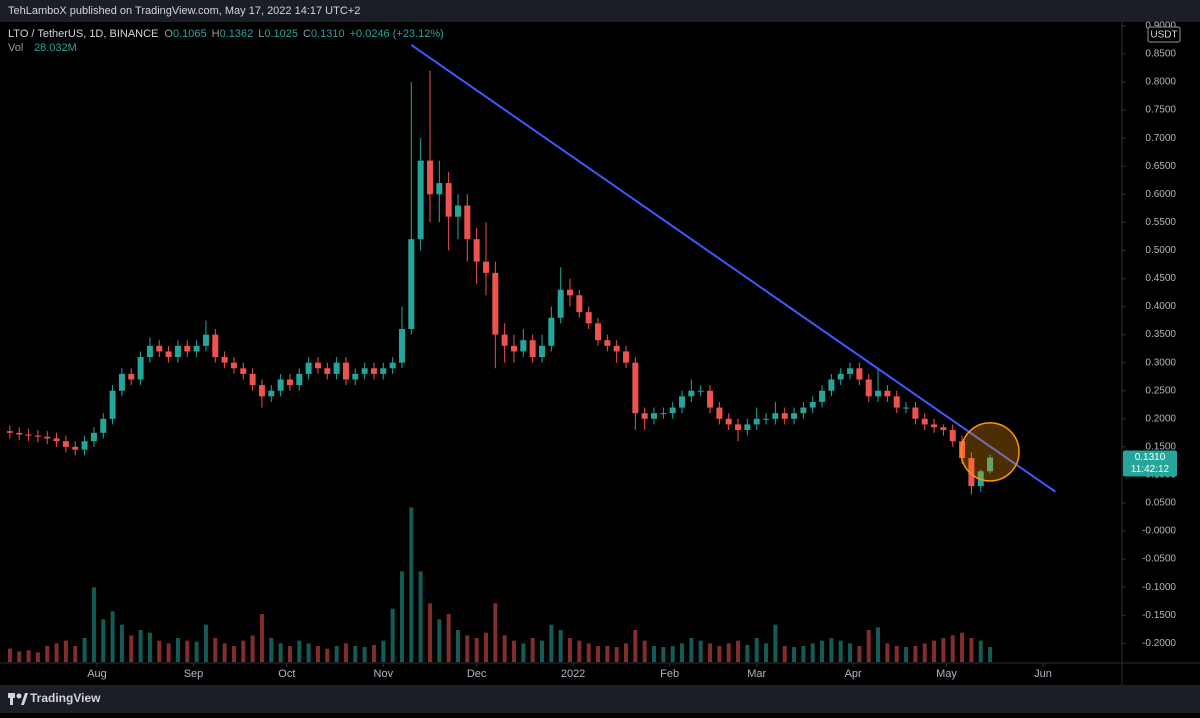  I want to click on brand: TradingView, so click(65, 698).